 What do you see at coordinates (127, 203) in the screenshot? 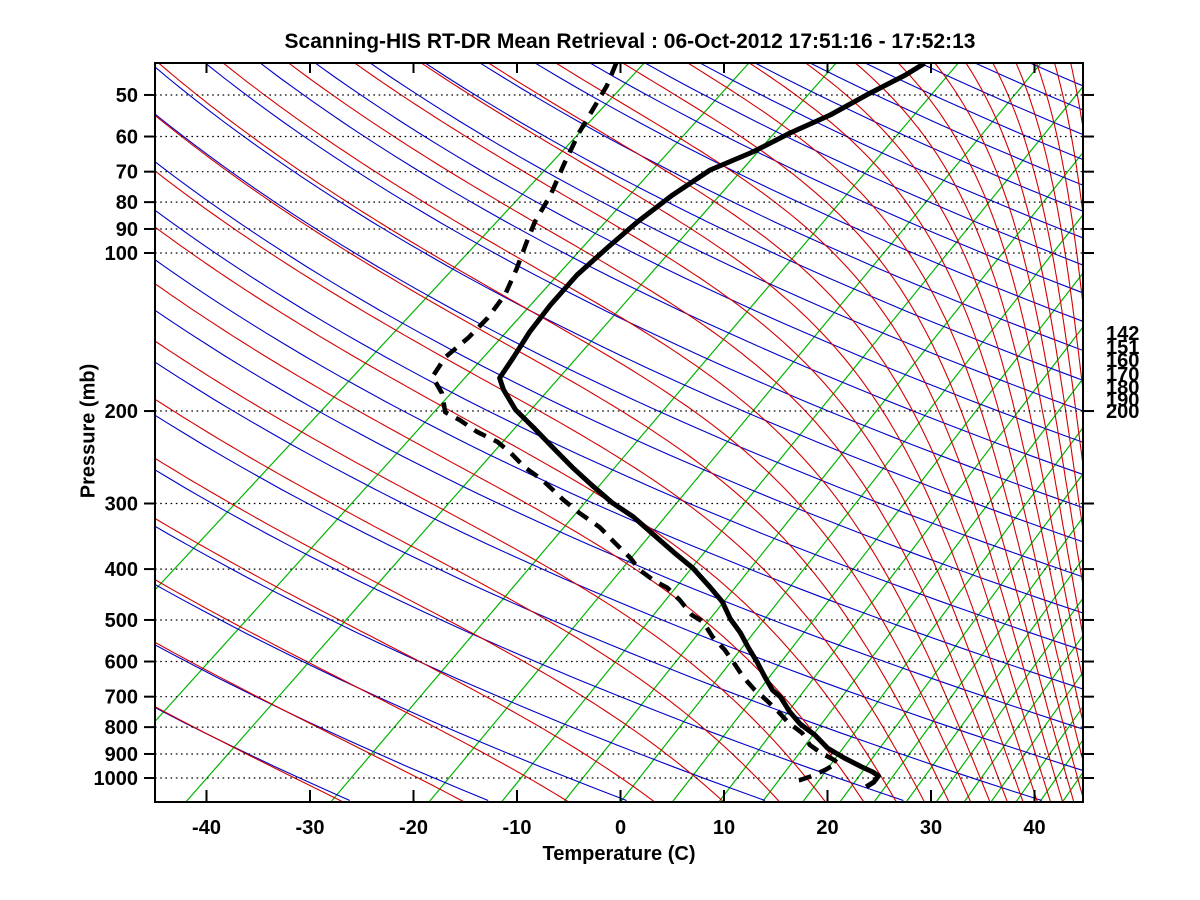
I see `y-tick-label: 80` at bounding box center [127, 203].